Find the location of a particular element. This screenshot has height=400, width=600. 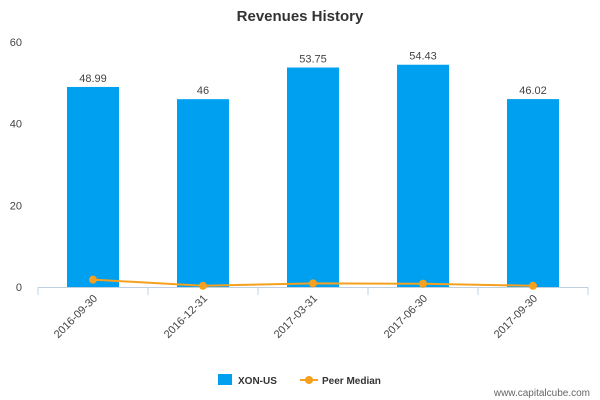

x-tick-label: 2017-06-30 is located at coordinates (406, 317).